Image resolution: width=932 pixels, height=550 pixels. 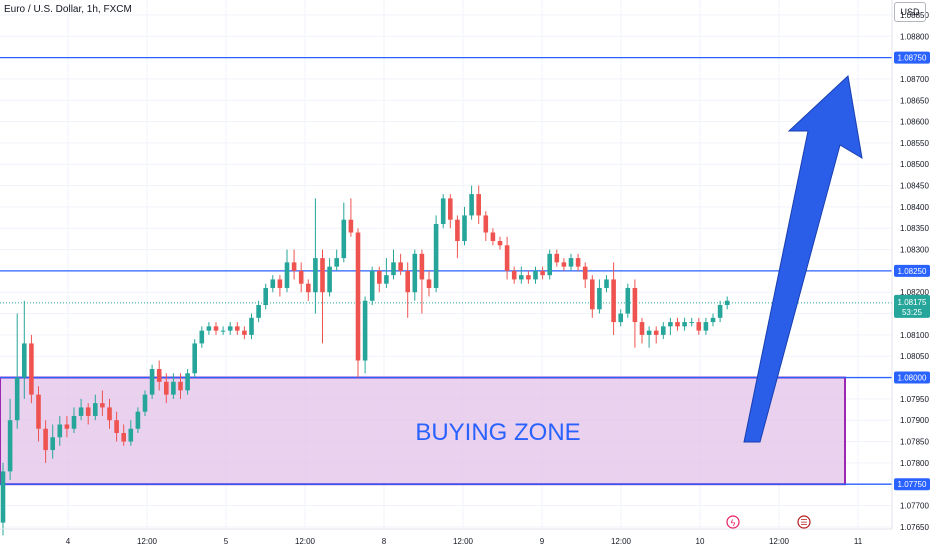 I want to click on time-axis: 4 12:00 5 12:00 8 12:00 9 12:00 10 12:00 11, so click(x=446, y=537).